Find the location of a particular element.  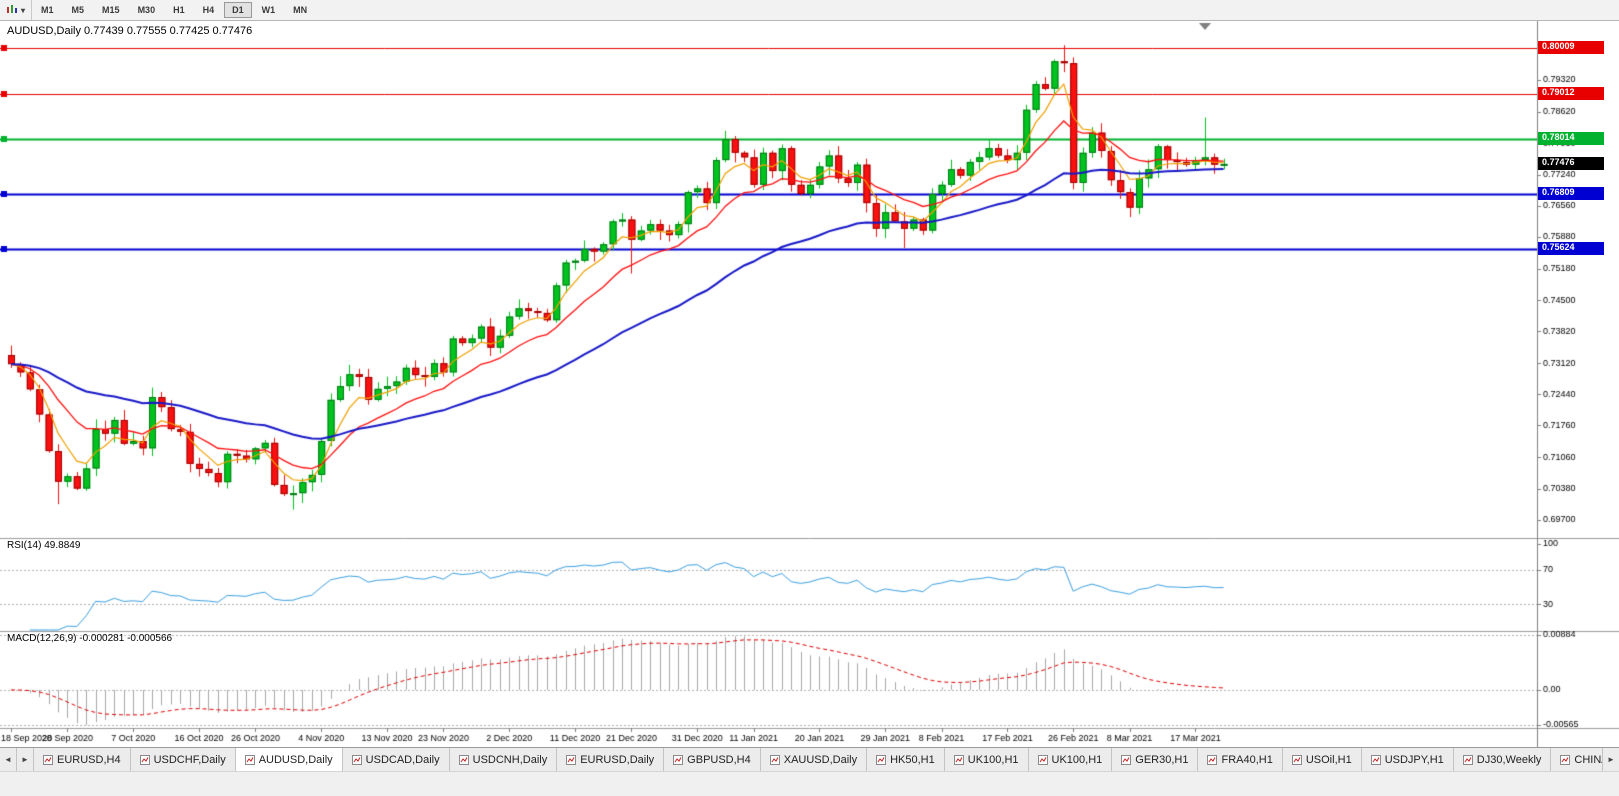

tab-label: FRA40,H1 is located at coordinates (1247, 759).